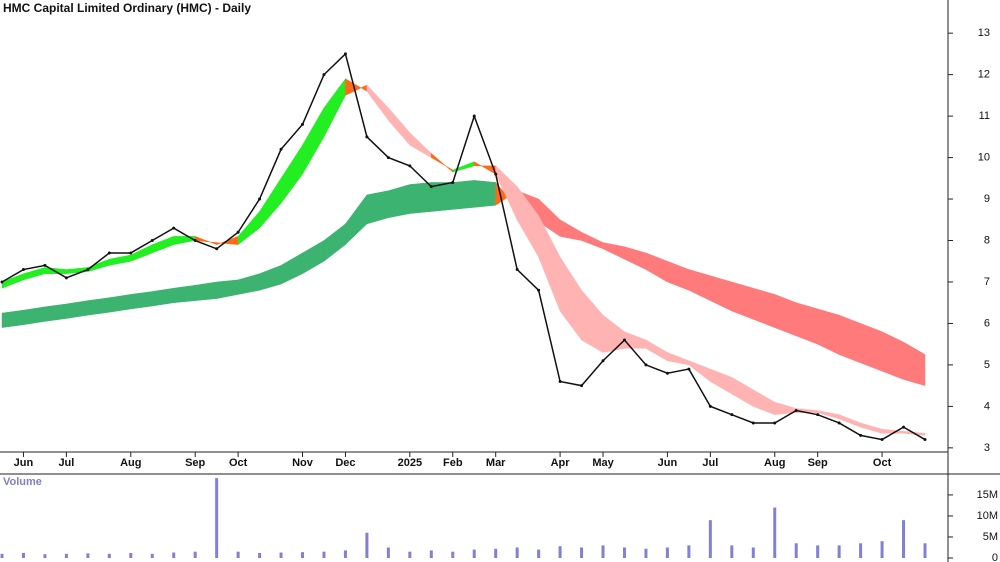 This screenshot has width=1000, height=562. Describe the element at coordinates (987, 448) in the screenshot. I see `y-tick-label: 3` at that location.